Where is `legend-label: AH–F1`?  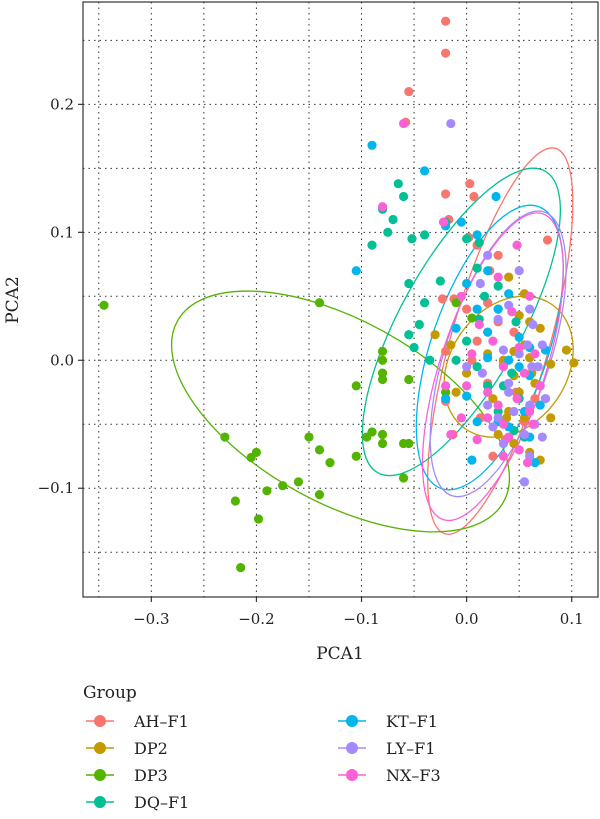 legend-label: AH–F1 is located at coordinates (161, 721).